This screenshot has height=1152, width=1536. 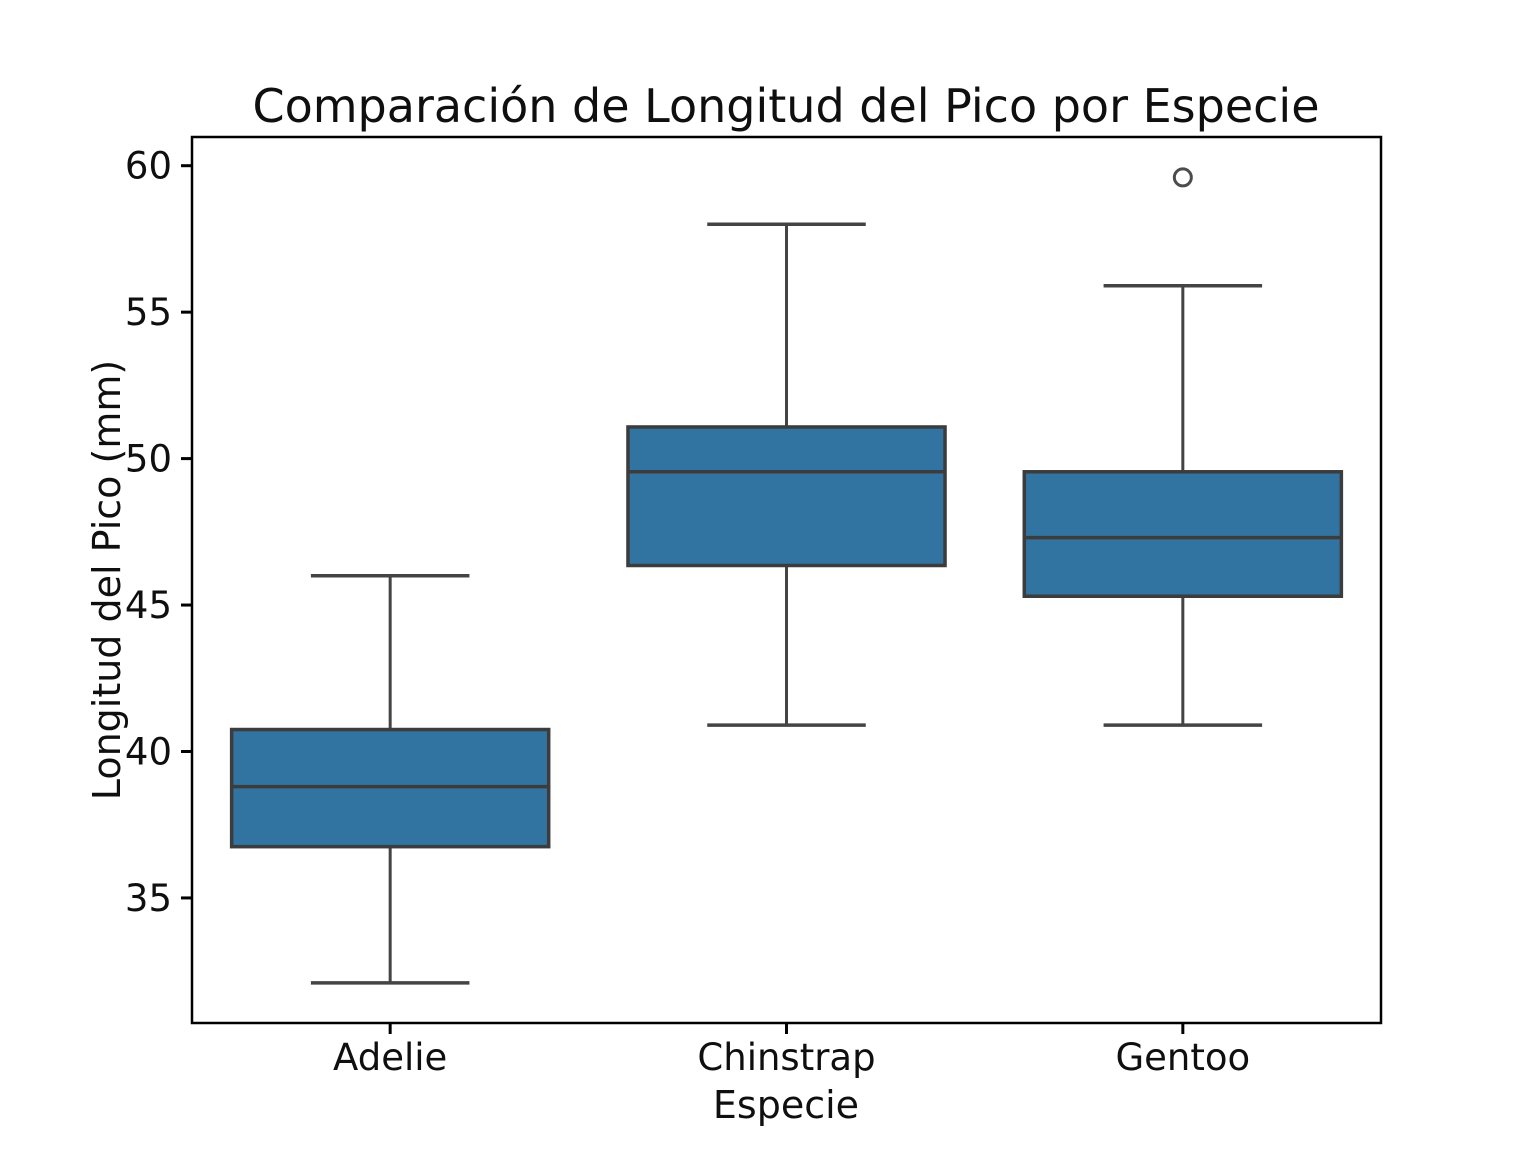 I want to click on y-tick-label: 50, so click(x=148, y=459).